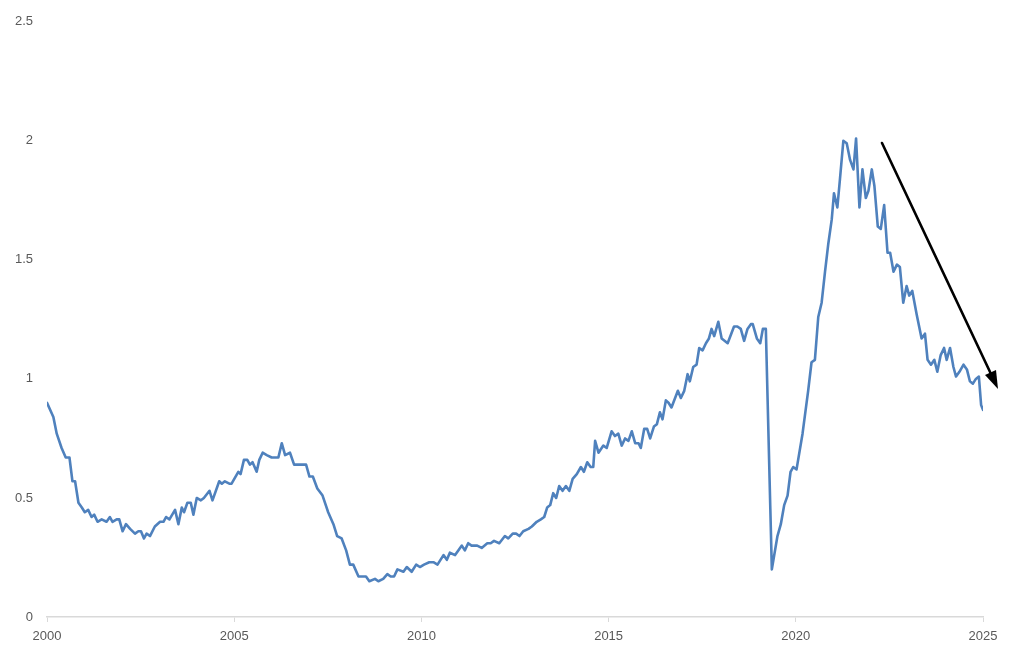 The height and width of the screenshot is (669, 1024). I want to click on y-tick-label: 0, so click(29, 616).